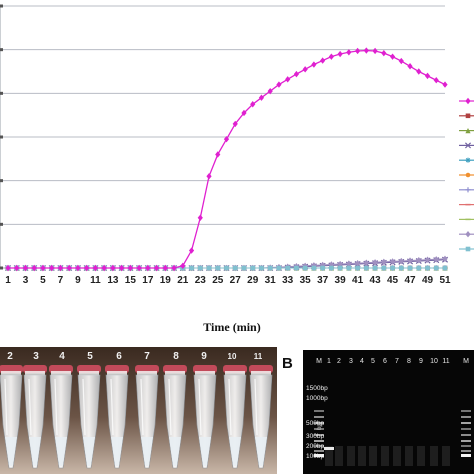 The width and height of the screenshot is (474, 474). Describe the element at coordinates (10, 356) in the screenshot. I see `tube-label: 2` at that location.